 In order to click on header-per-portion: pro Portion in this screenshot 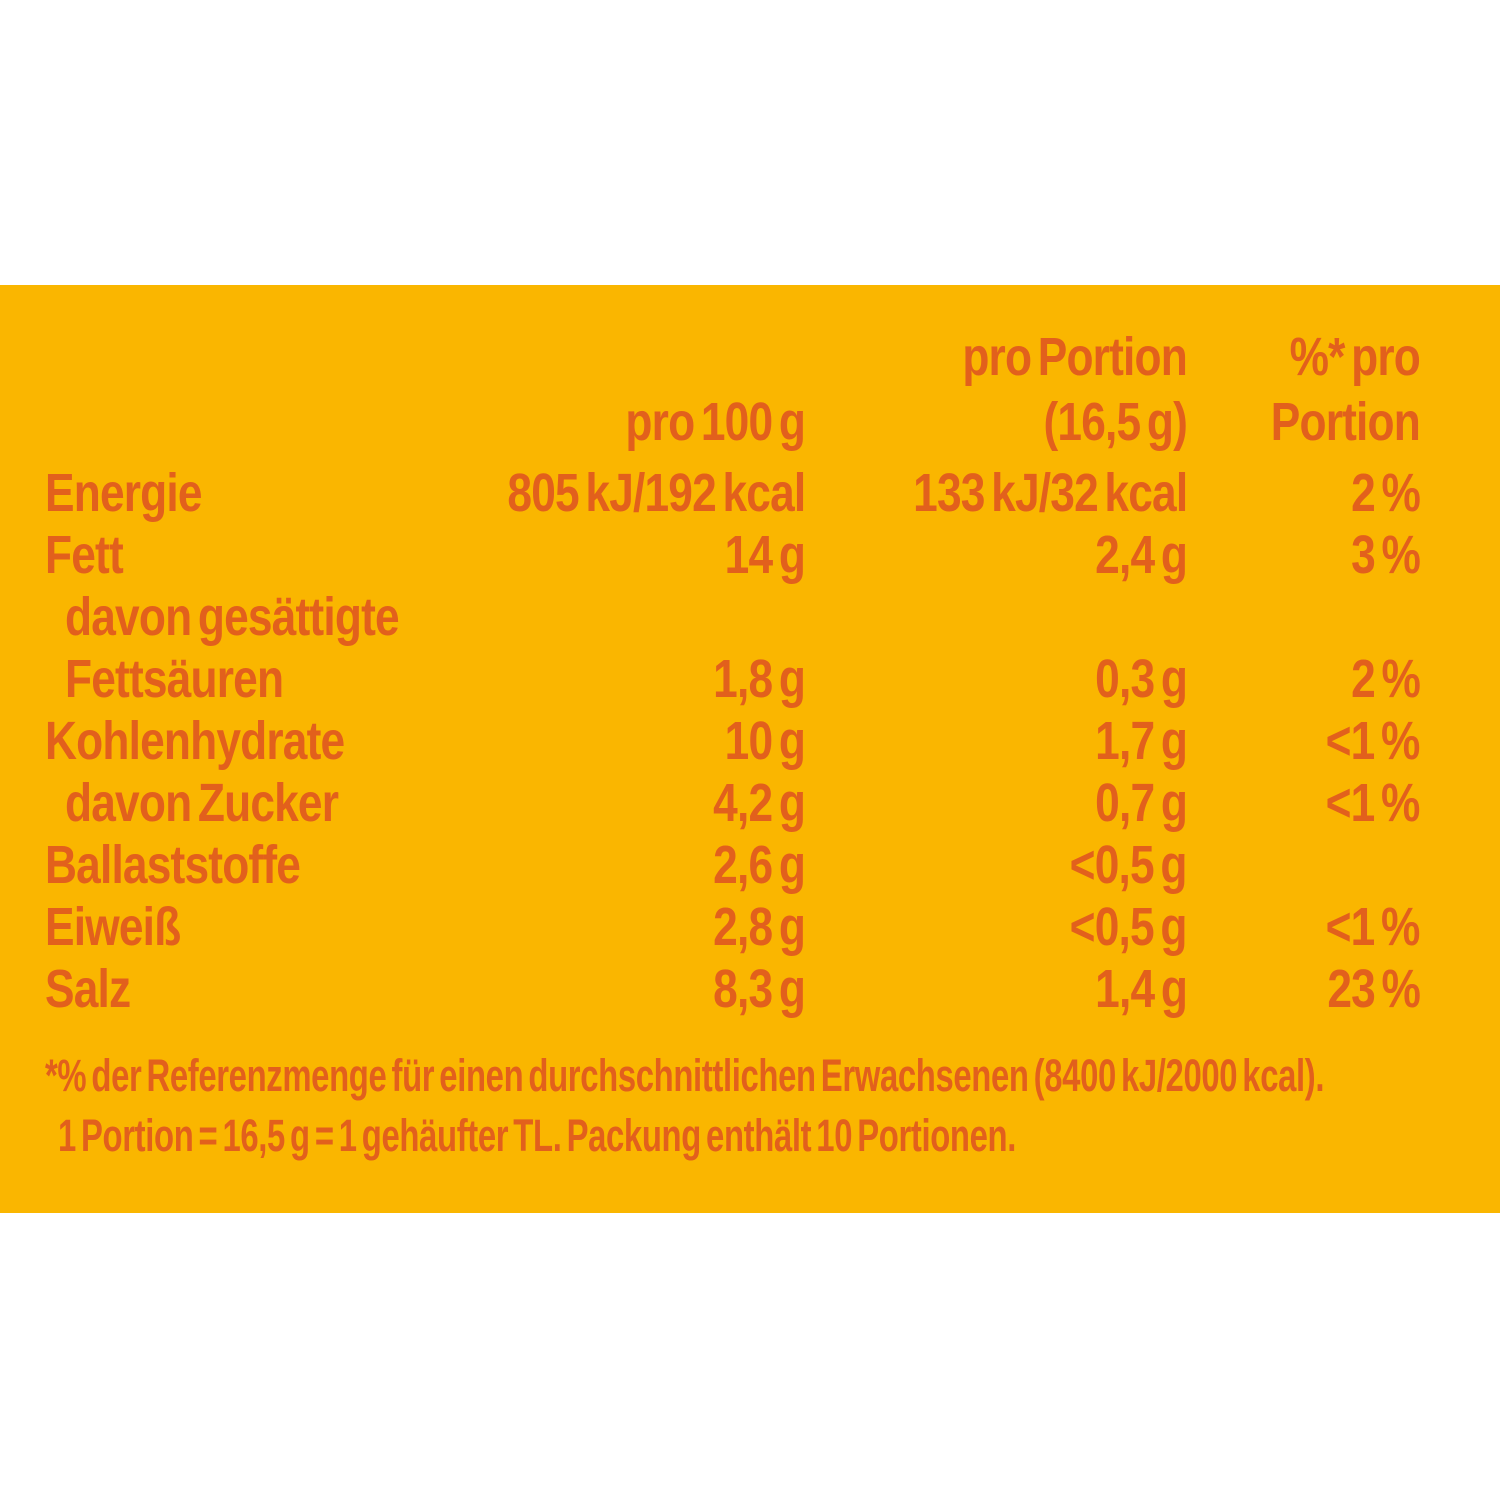, I will do `click(1074, 357)`.